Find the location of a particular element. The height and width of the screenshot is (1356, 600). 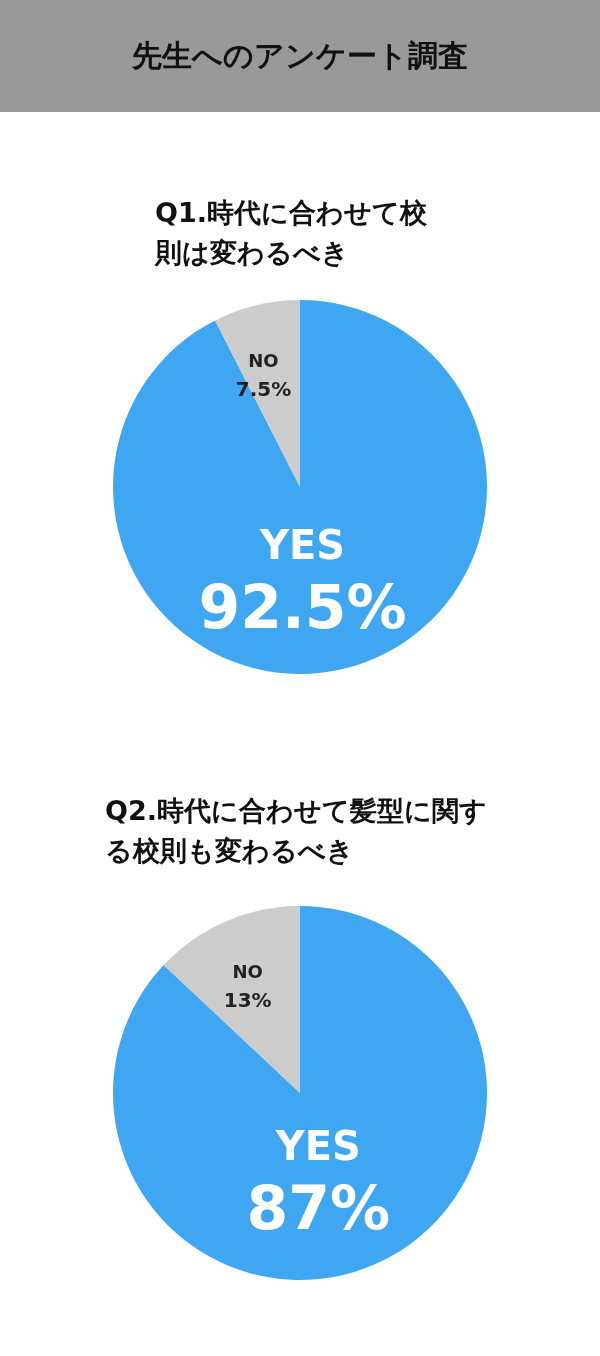

data-label: 92.5% is located at coordinates (302, 606).